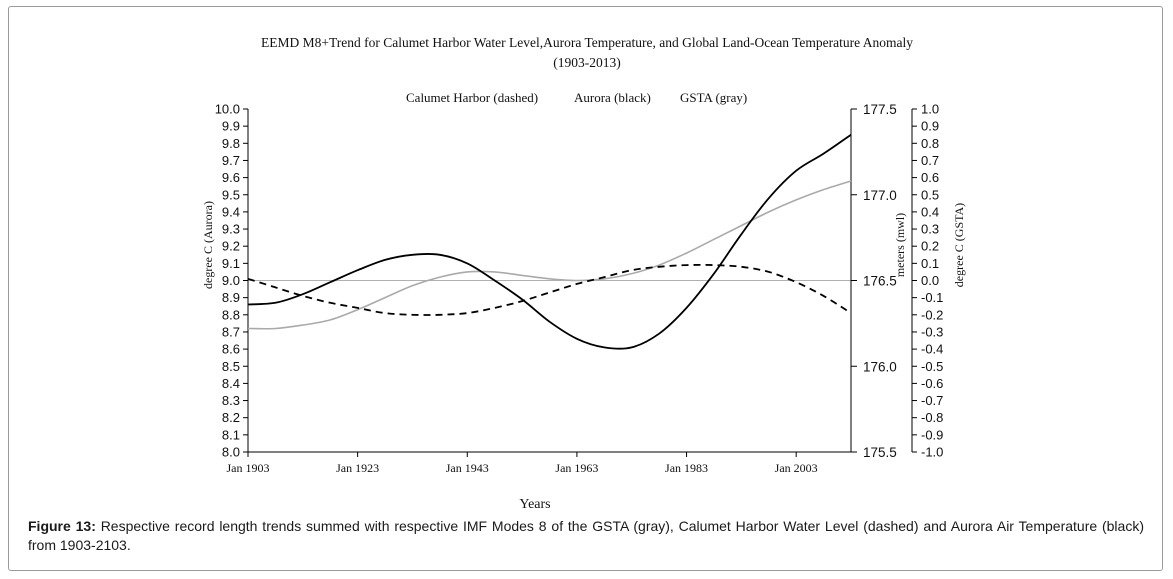 Image resolution: width=1173 pixels, height=579 pixels. Describe the element at coordinates (231, 280) in the screenshot. I see `left-tick-label: 9.0` at that location.